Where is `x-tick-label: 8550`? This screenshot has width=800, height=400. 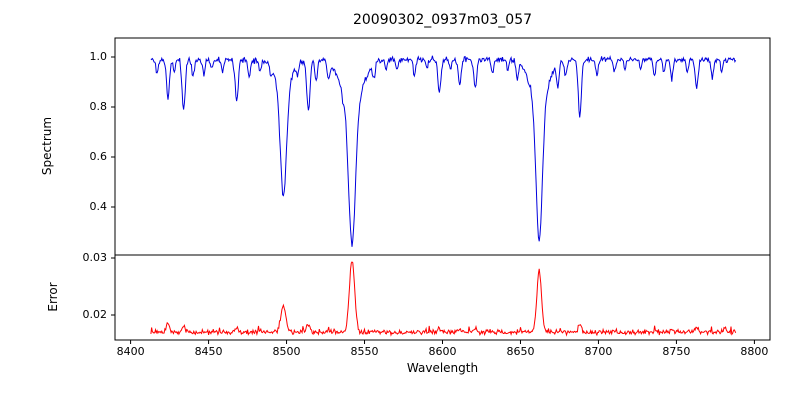 x-tick-label: 8550 is located at coordinates (364, 351).